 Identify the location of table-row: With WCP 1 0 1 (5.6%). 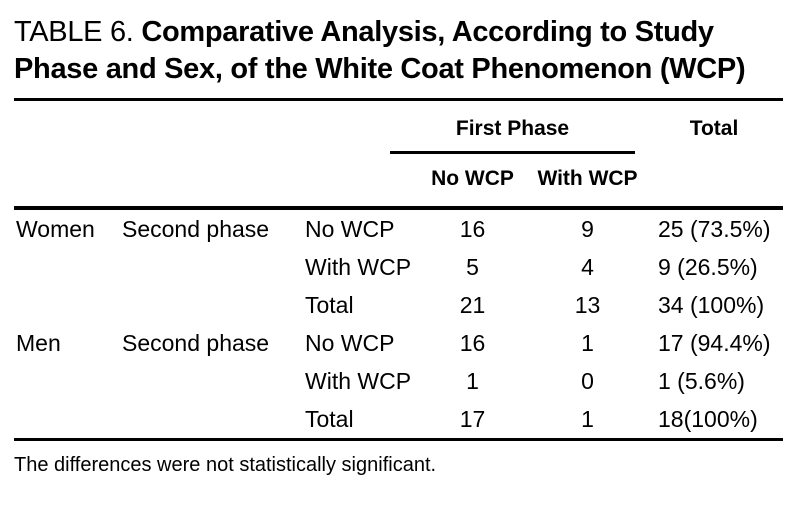
(398, 381).